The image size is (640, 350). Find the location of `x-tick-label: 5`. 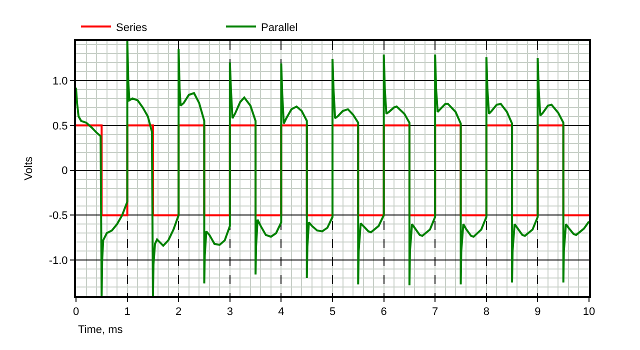

x-tick-label: 5 is located at coordinates (332, 312).